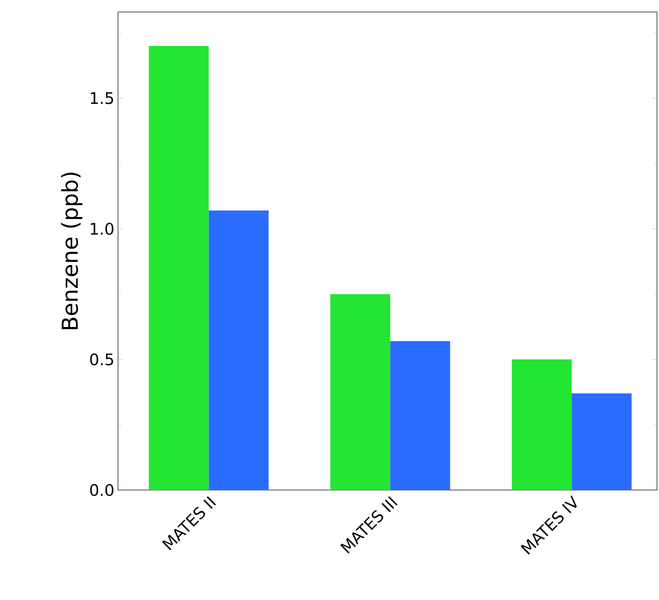 The height and width of the screenshot is (600, 659). Describe the element at coordinates (71, 251) in the screenshot. I see `y-axis-title: Benzene (ppb)` at that location.